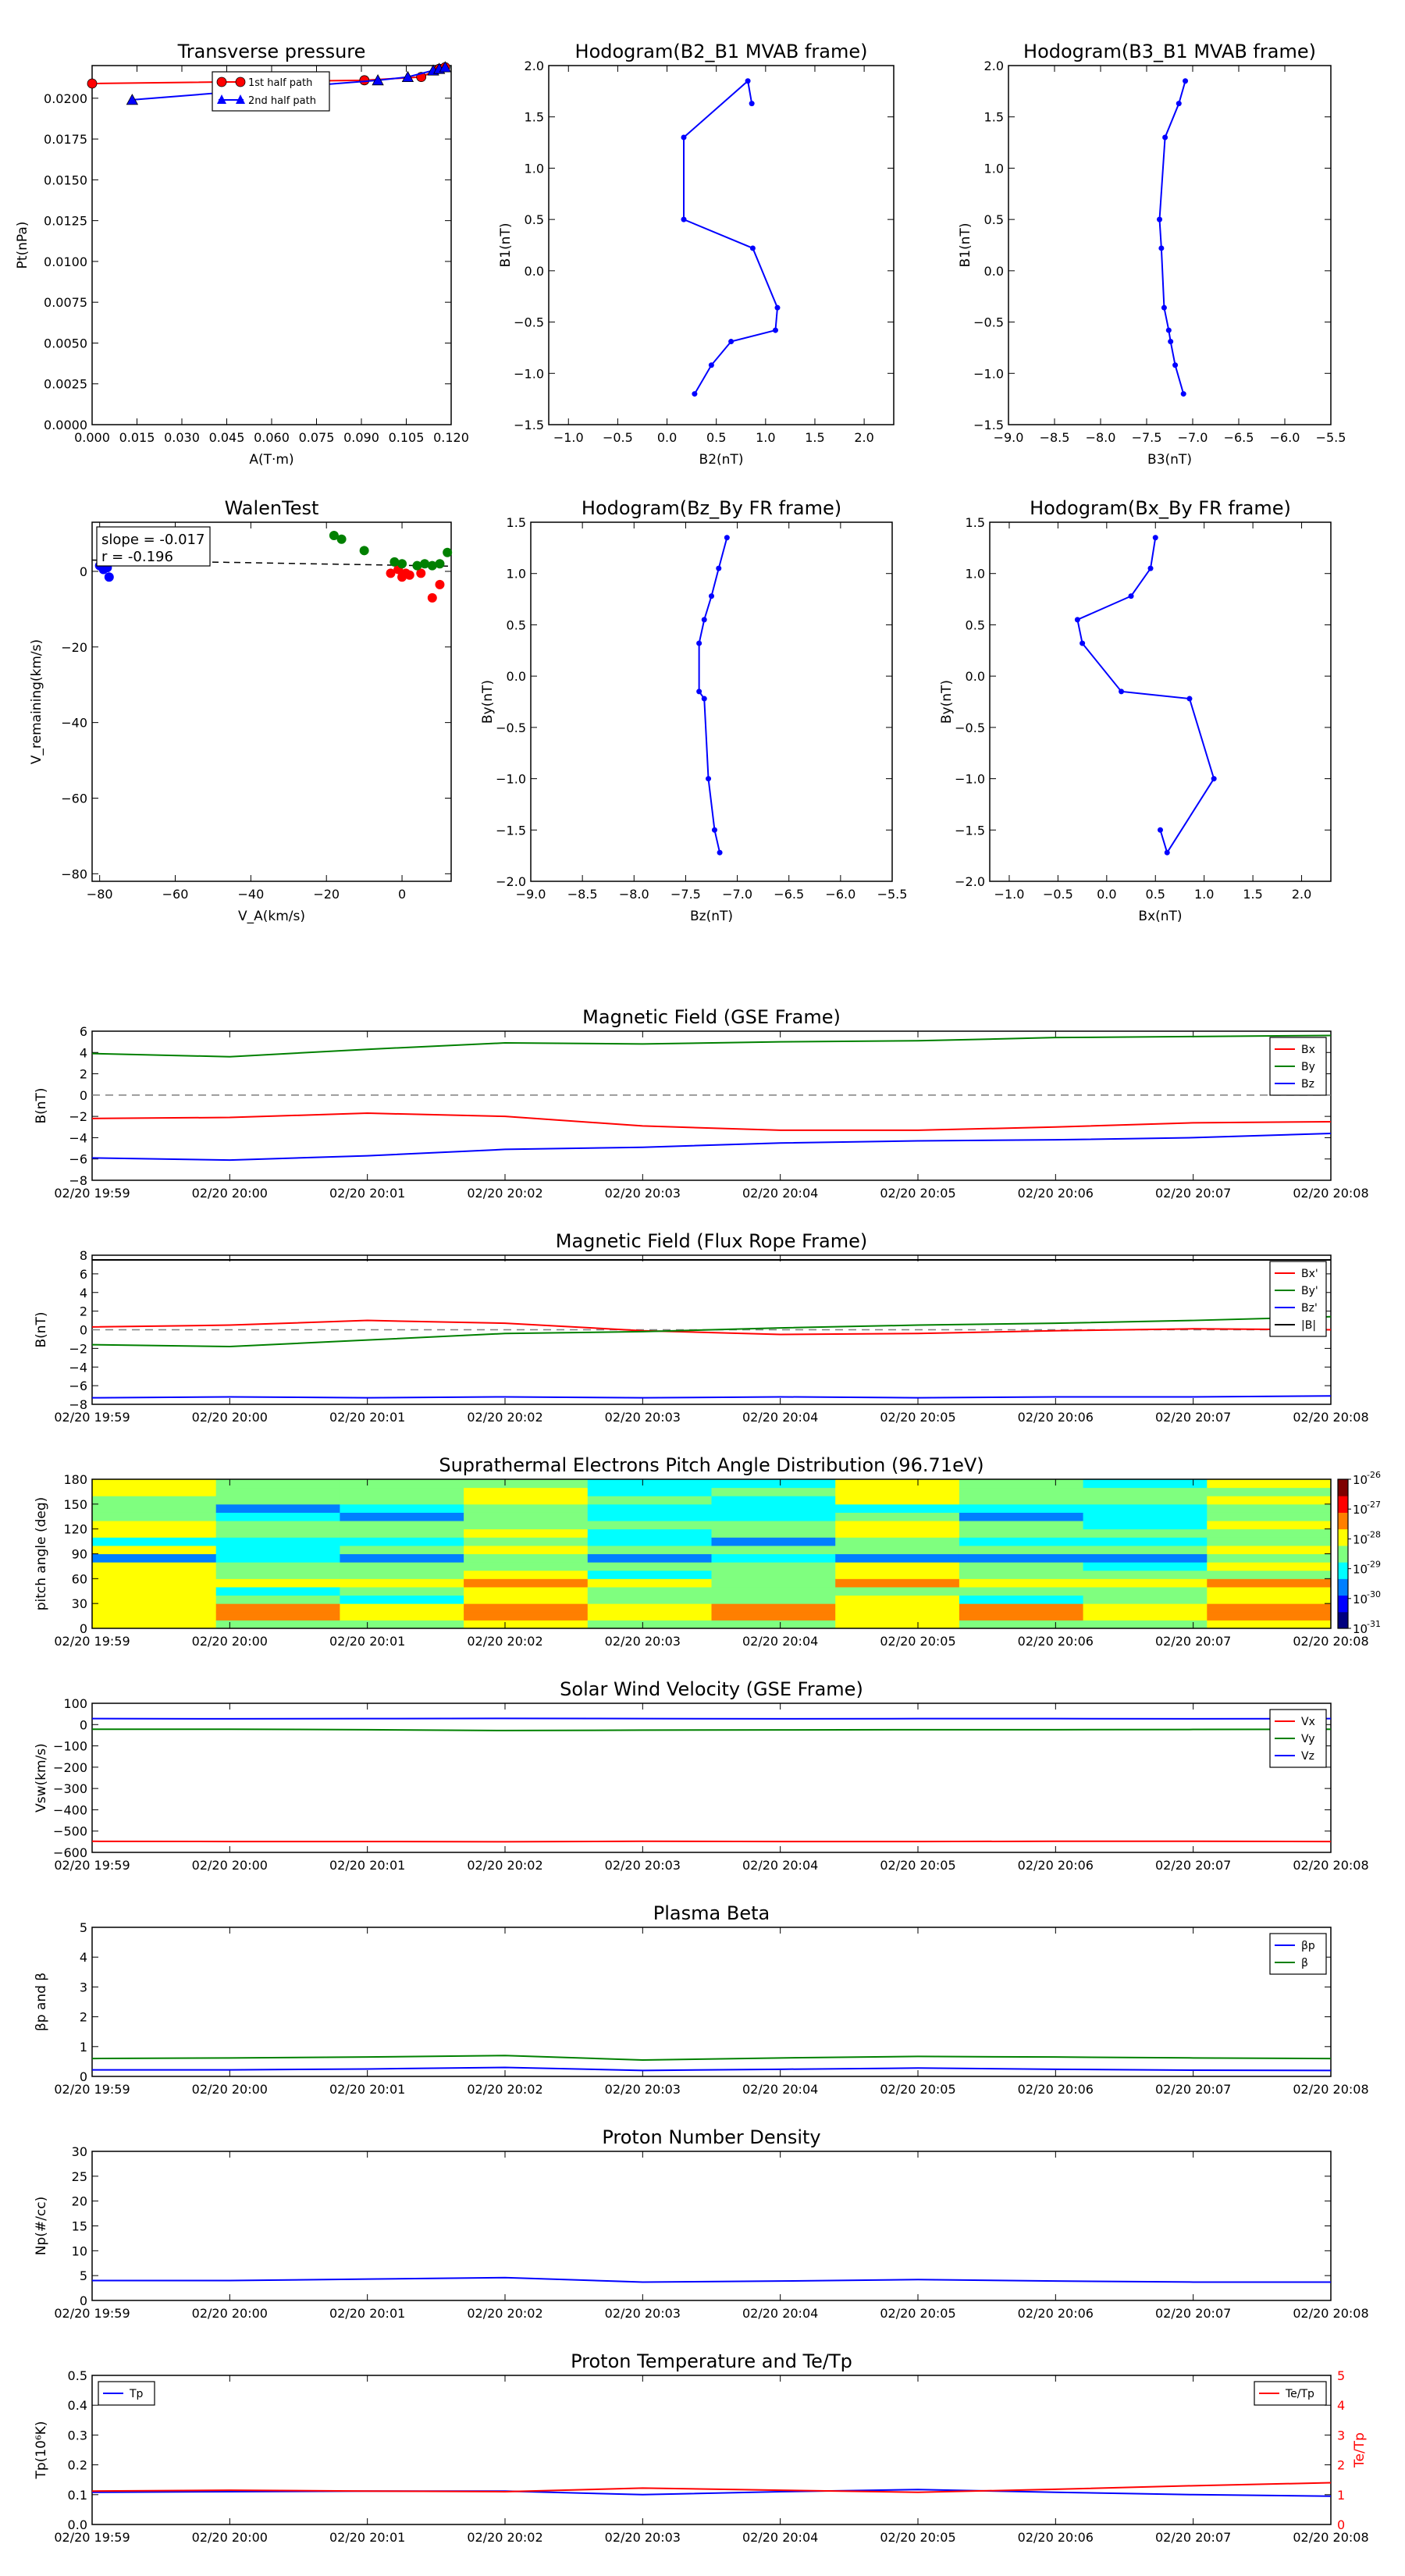  What do you see at coordinates (719, 568) in the screenshot?
I see `h3-point` at bounding box center [719, 568].